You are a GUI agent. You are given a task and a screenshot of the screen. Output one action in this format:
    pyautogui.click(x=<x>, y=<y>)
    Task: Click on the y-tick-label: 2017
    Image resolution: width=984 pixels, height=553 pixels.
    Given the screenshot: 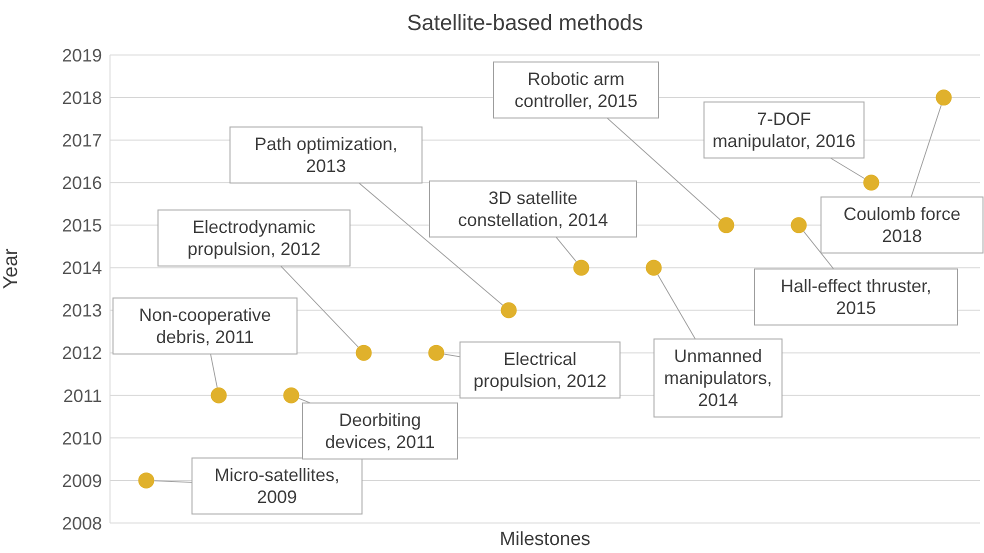 What is the action you would take?
    pyautogui.click(x=82, y=140)
    